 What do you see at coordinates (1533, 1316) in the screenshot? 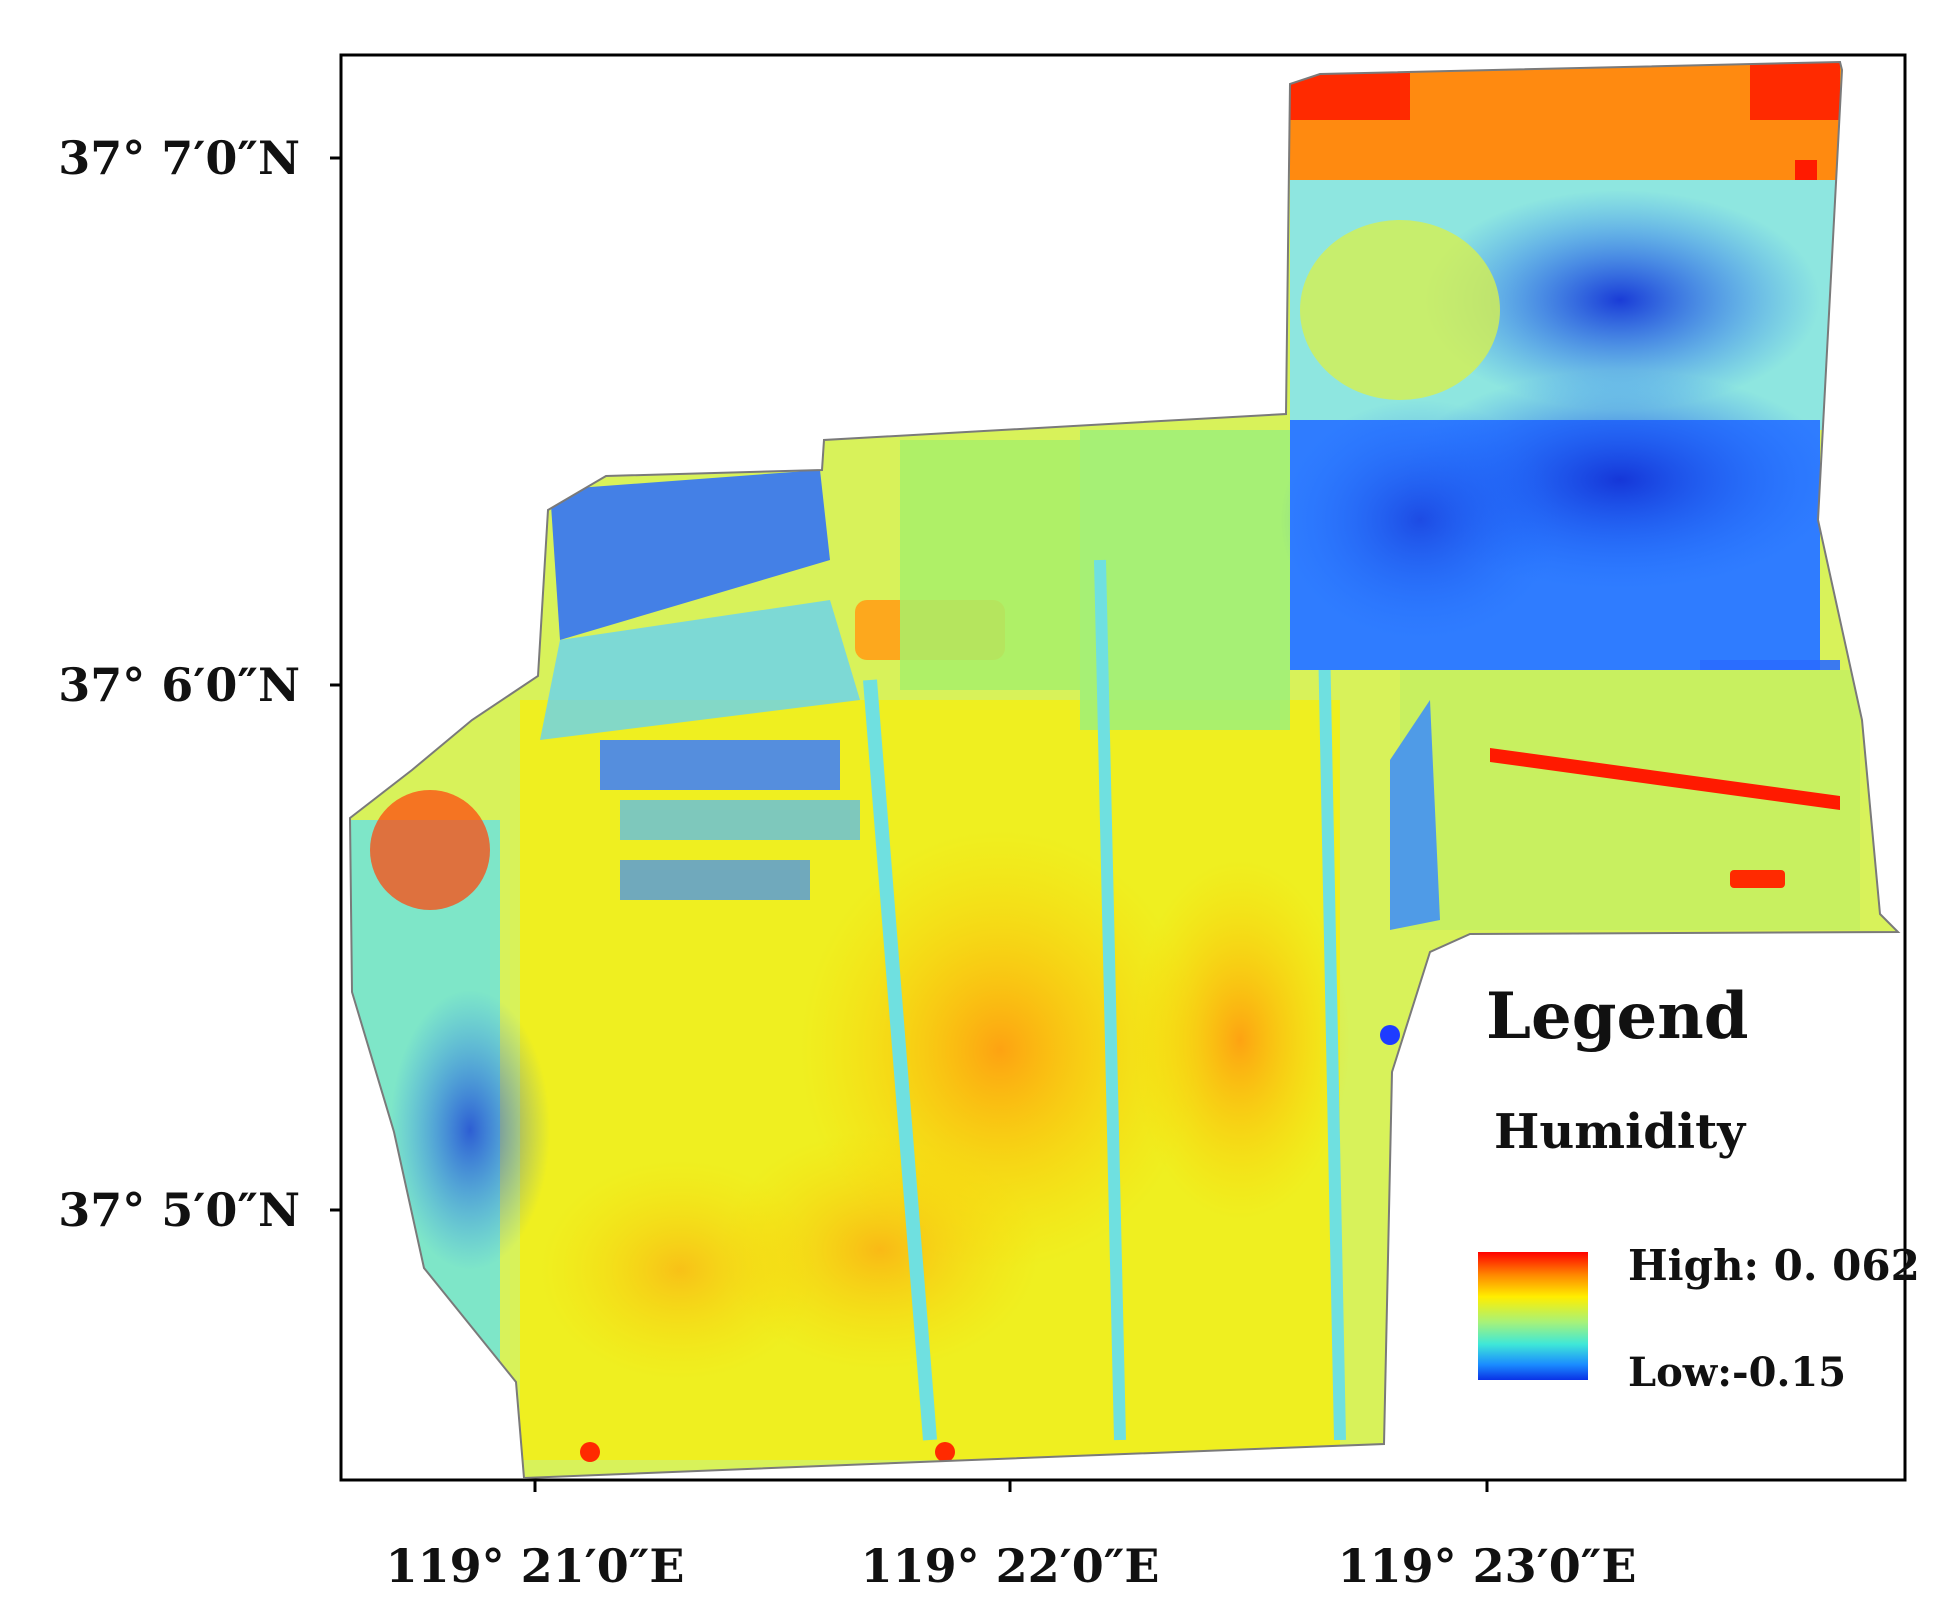
I see `legend-color-ramp` at bounding box center [1533, 1316].